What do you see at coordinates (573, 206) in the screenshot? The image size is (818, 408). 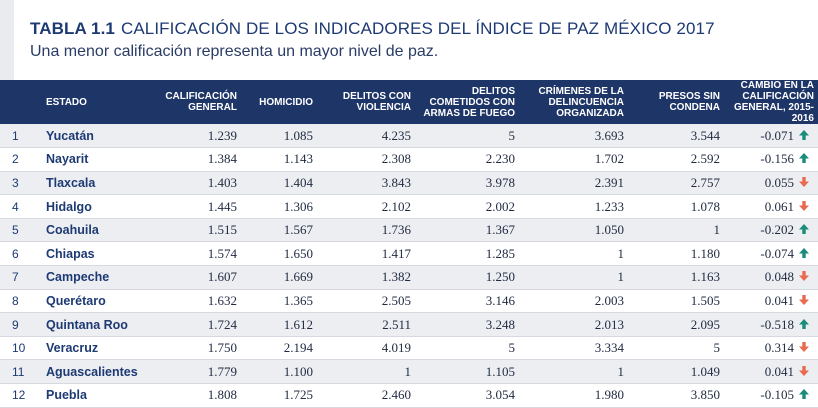 I see `cell-crimenes-delincuencia: 1.233` at bounding box center [573, 206].